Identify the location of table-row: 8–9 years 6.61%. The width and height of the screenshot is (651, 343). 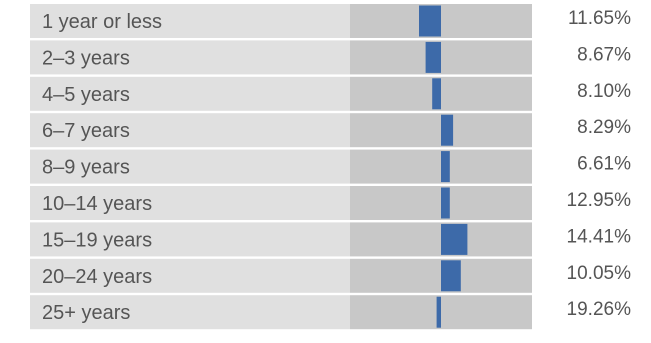
(330, 166).